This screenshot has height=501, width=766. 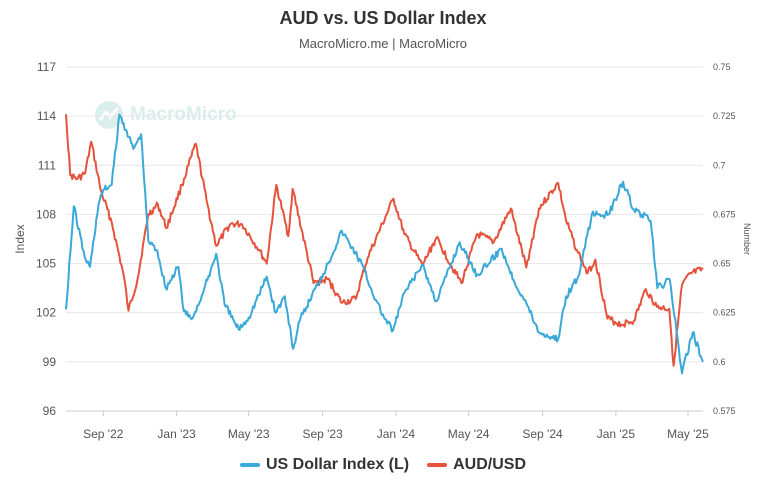 I want to click on y-left-tick-label: 114, so click(x=46, y=116).